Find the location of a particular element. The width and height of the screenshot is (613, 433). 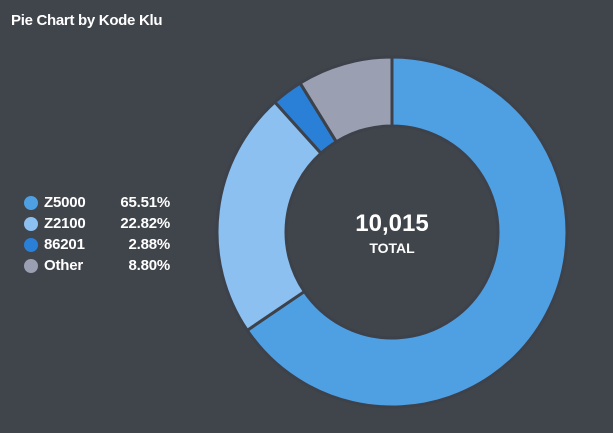

legend-label-other: Other is located at coordinates (64, 265).